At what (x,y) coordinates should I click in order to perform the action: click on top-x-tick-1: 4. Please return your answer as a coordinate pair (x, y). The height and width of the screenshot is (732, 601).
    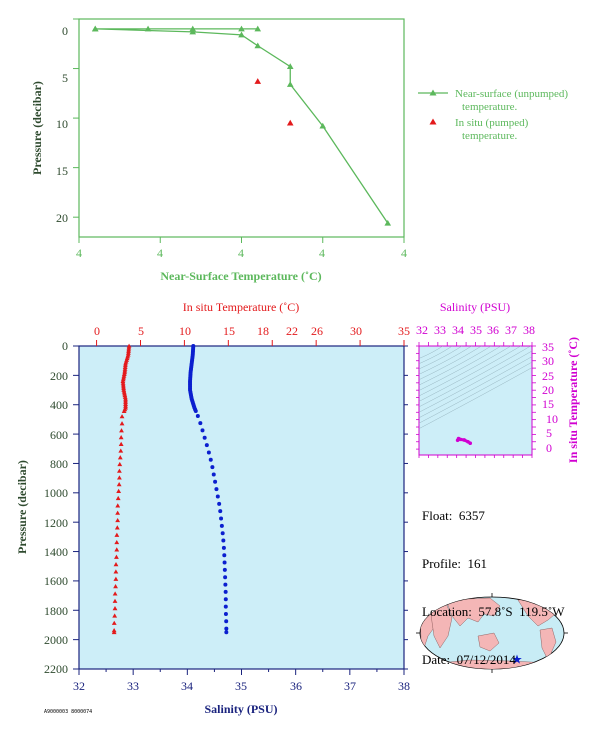
    Looking at the image, I should click on (160, 253).